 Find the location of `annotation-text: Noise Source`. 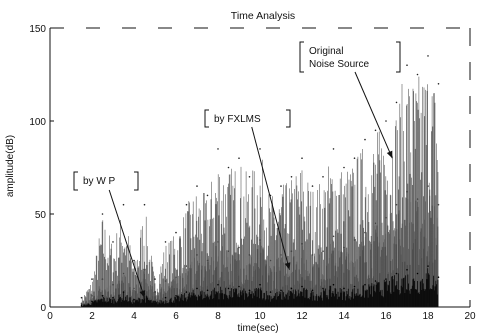

annotation-text: Noise Source is located at coordinates (339, 64).